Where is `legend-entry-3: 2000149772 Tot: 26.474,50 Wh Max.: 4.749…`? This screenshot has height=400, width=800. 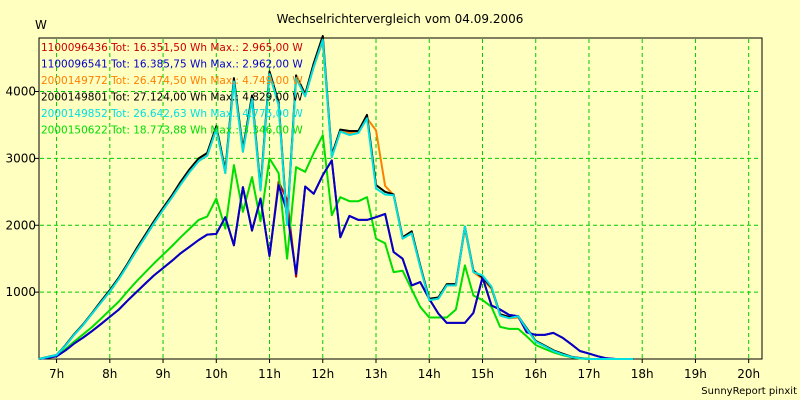 legend-entry-3: 2000149772 Tot: 26.474,50 Wh Max.: 4.749… is located at coordinates (172, 81).